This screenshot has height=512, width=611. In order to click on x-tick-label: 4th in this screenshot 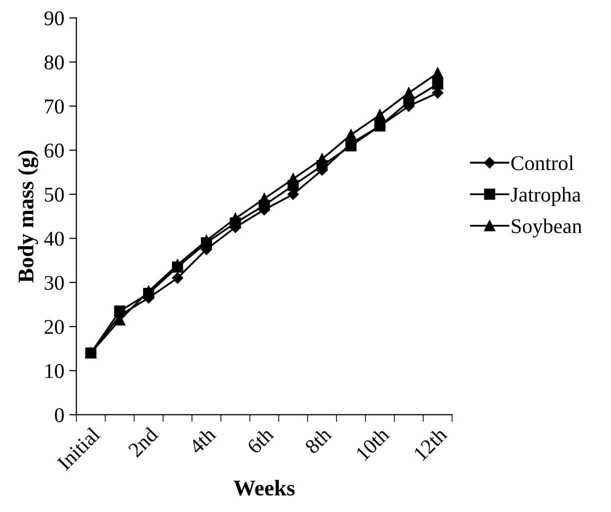, I will do `click(202, 440)`.